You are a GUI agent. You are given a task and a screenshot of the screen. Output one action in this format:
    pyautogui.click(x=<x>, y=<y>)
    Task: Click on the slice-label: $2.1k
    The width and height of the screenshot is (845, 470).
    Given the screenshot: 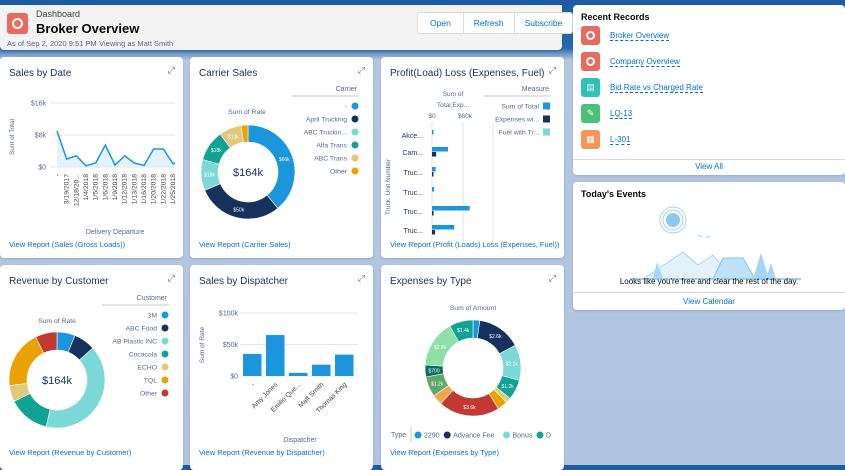 What is the action you would take?
    pyautogui.click(x=512, y=364)
    